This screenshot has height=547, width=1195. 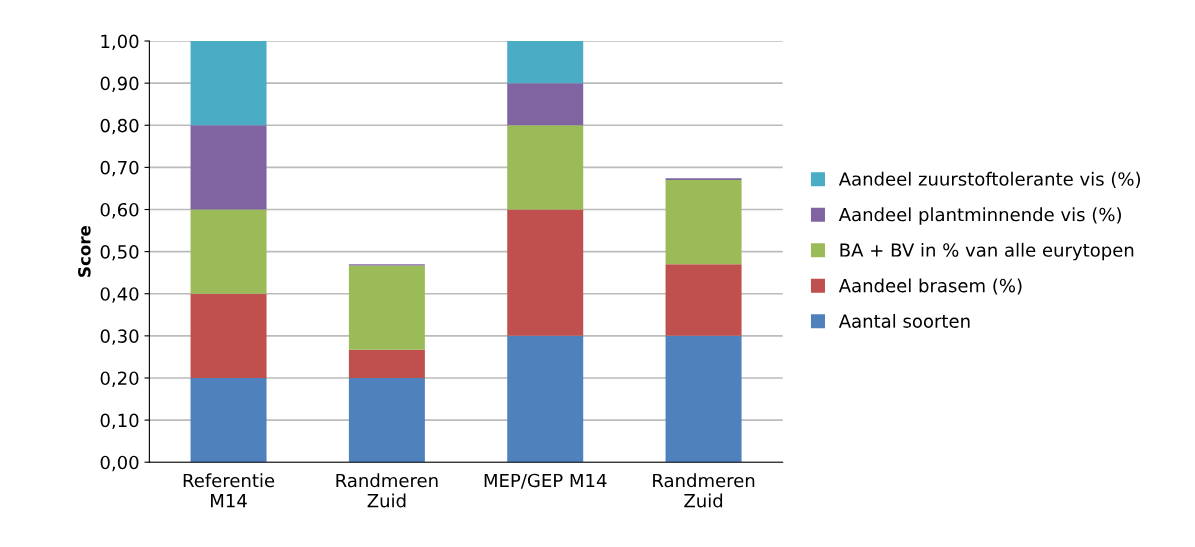 What do you see at coordinates (930, 286) in the screenshot?
I see `legend-label: Aandeel brasem (%)` at bounding box center [930, 286].